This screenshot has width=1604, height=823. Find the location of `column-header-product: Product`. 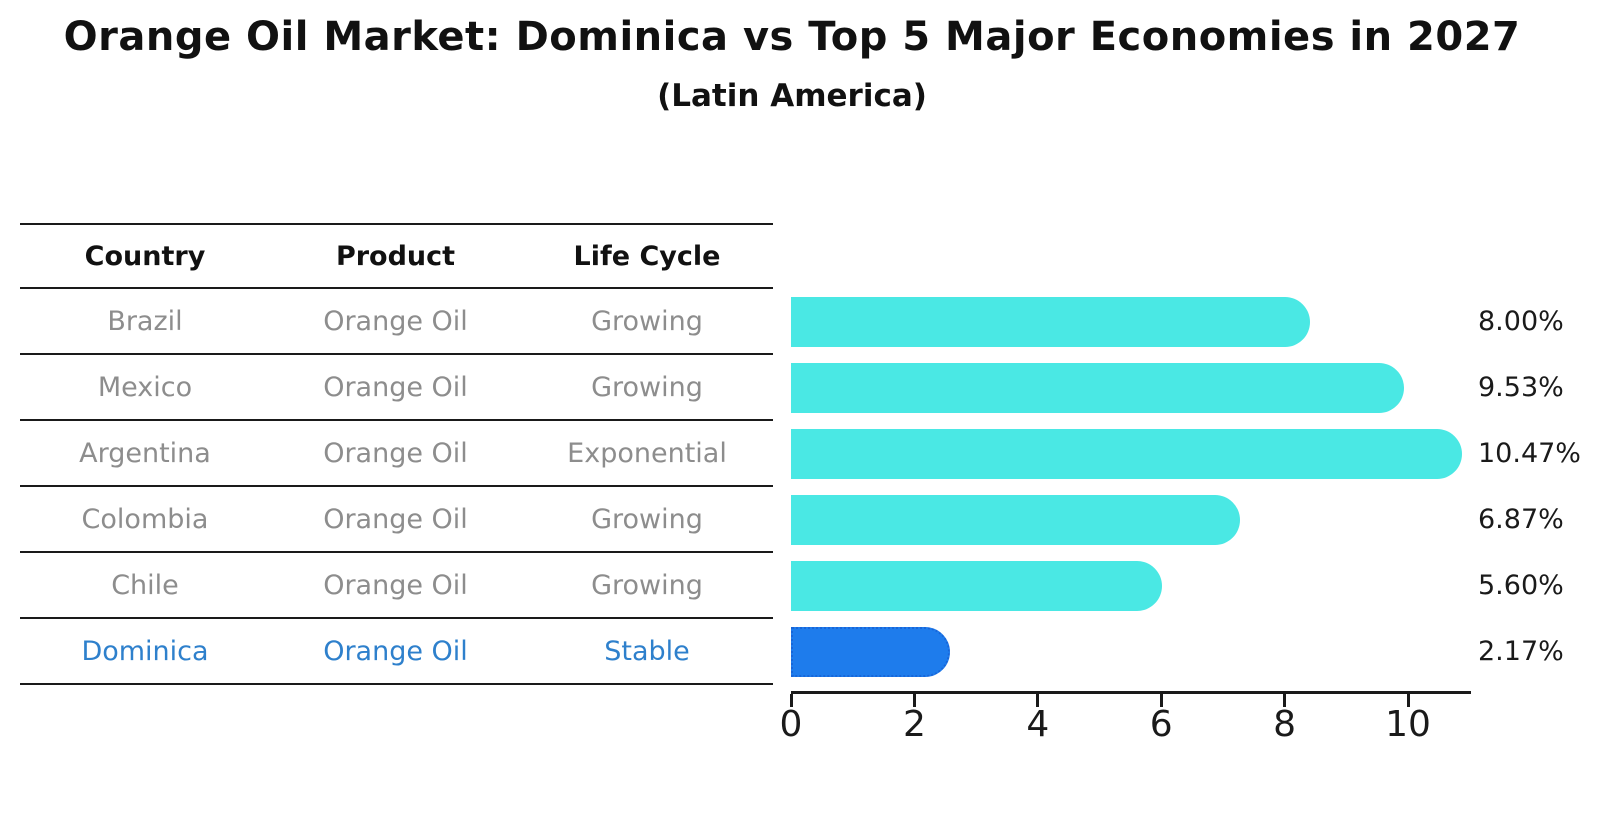

column-header-product: Product is located at coordinates (395, 256).